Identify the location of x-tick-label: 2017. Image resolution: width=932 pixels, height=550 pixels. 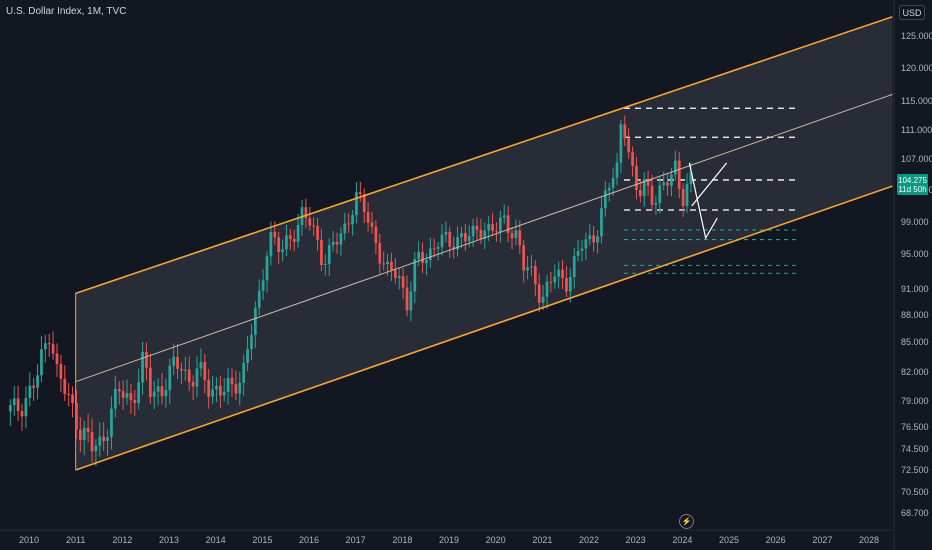
(356, 540).